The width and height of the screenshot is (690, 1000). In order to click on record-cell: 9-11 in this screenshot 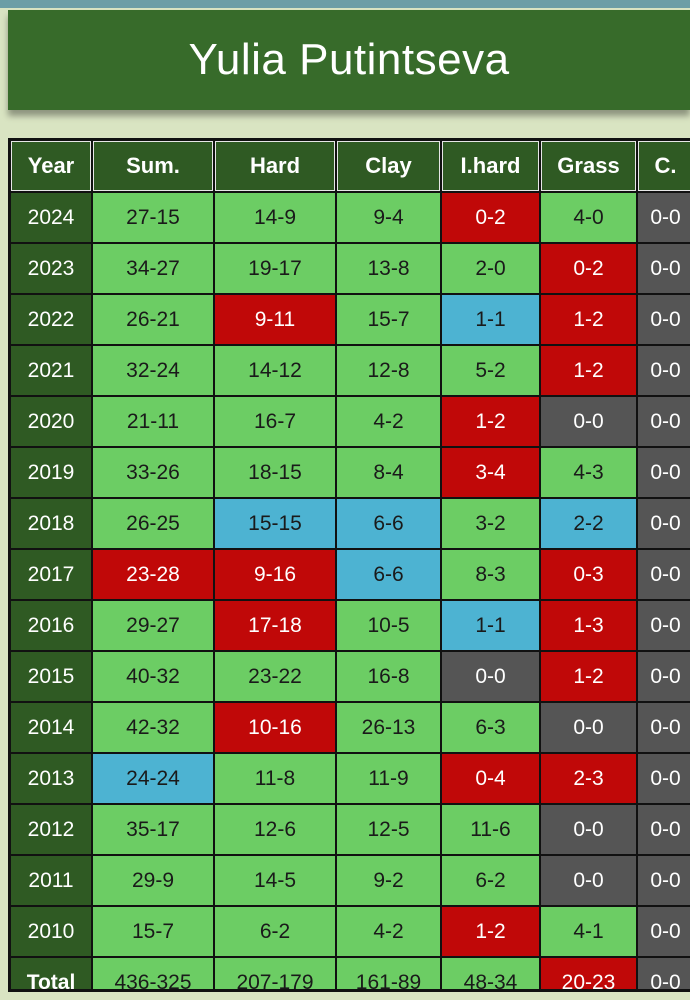, I will do `click(275, 319)`.